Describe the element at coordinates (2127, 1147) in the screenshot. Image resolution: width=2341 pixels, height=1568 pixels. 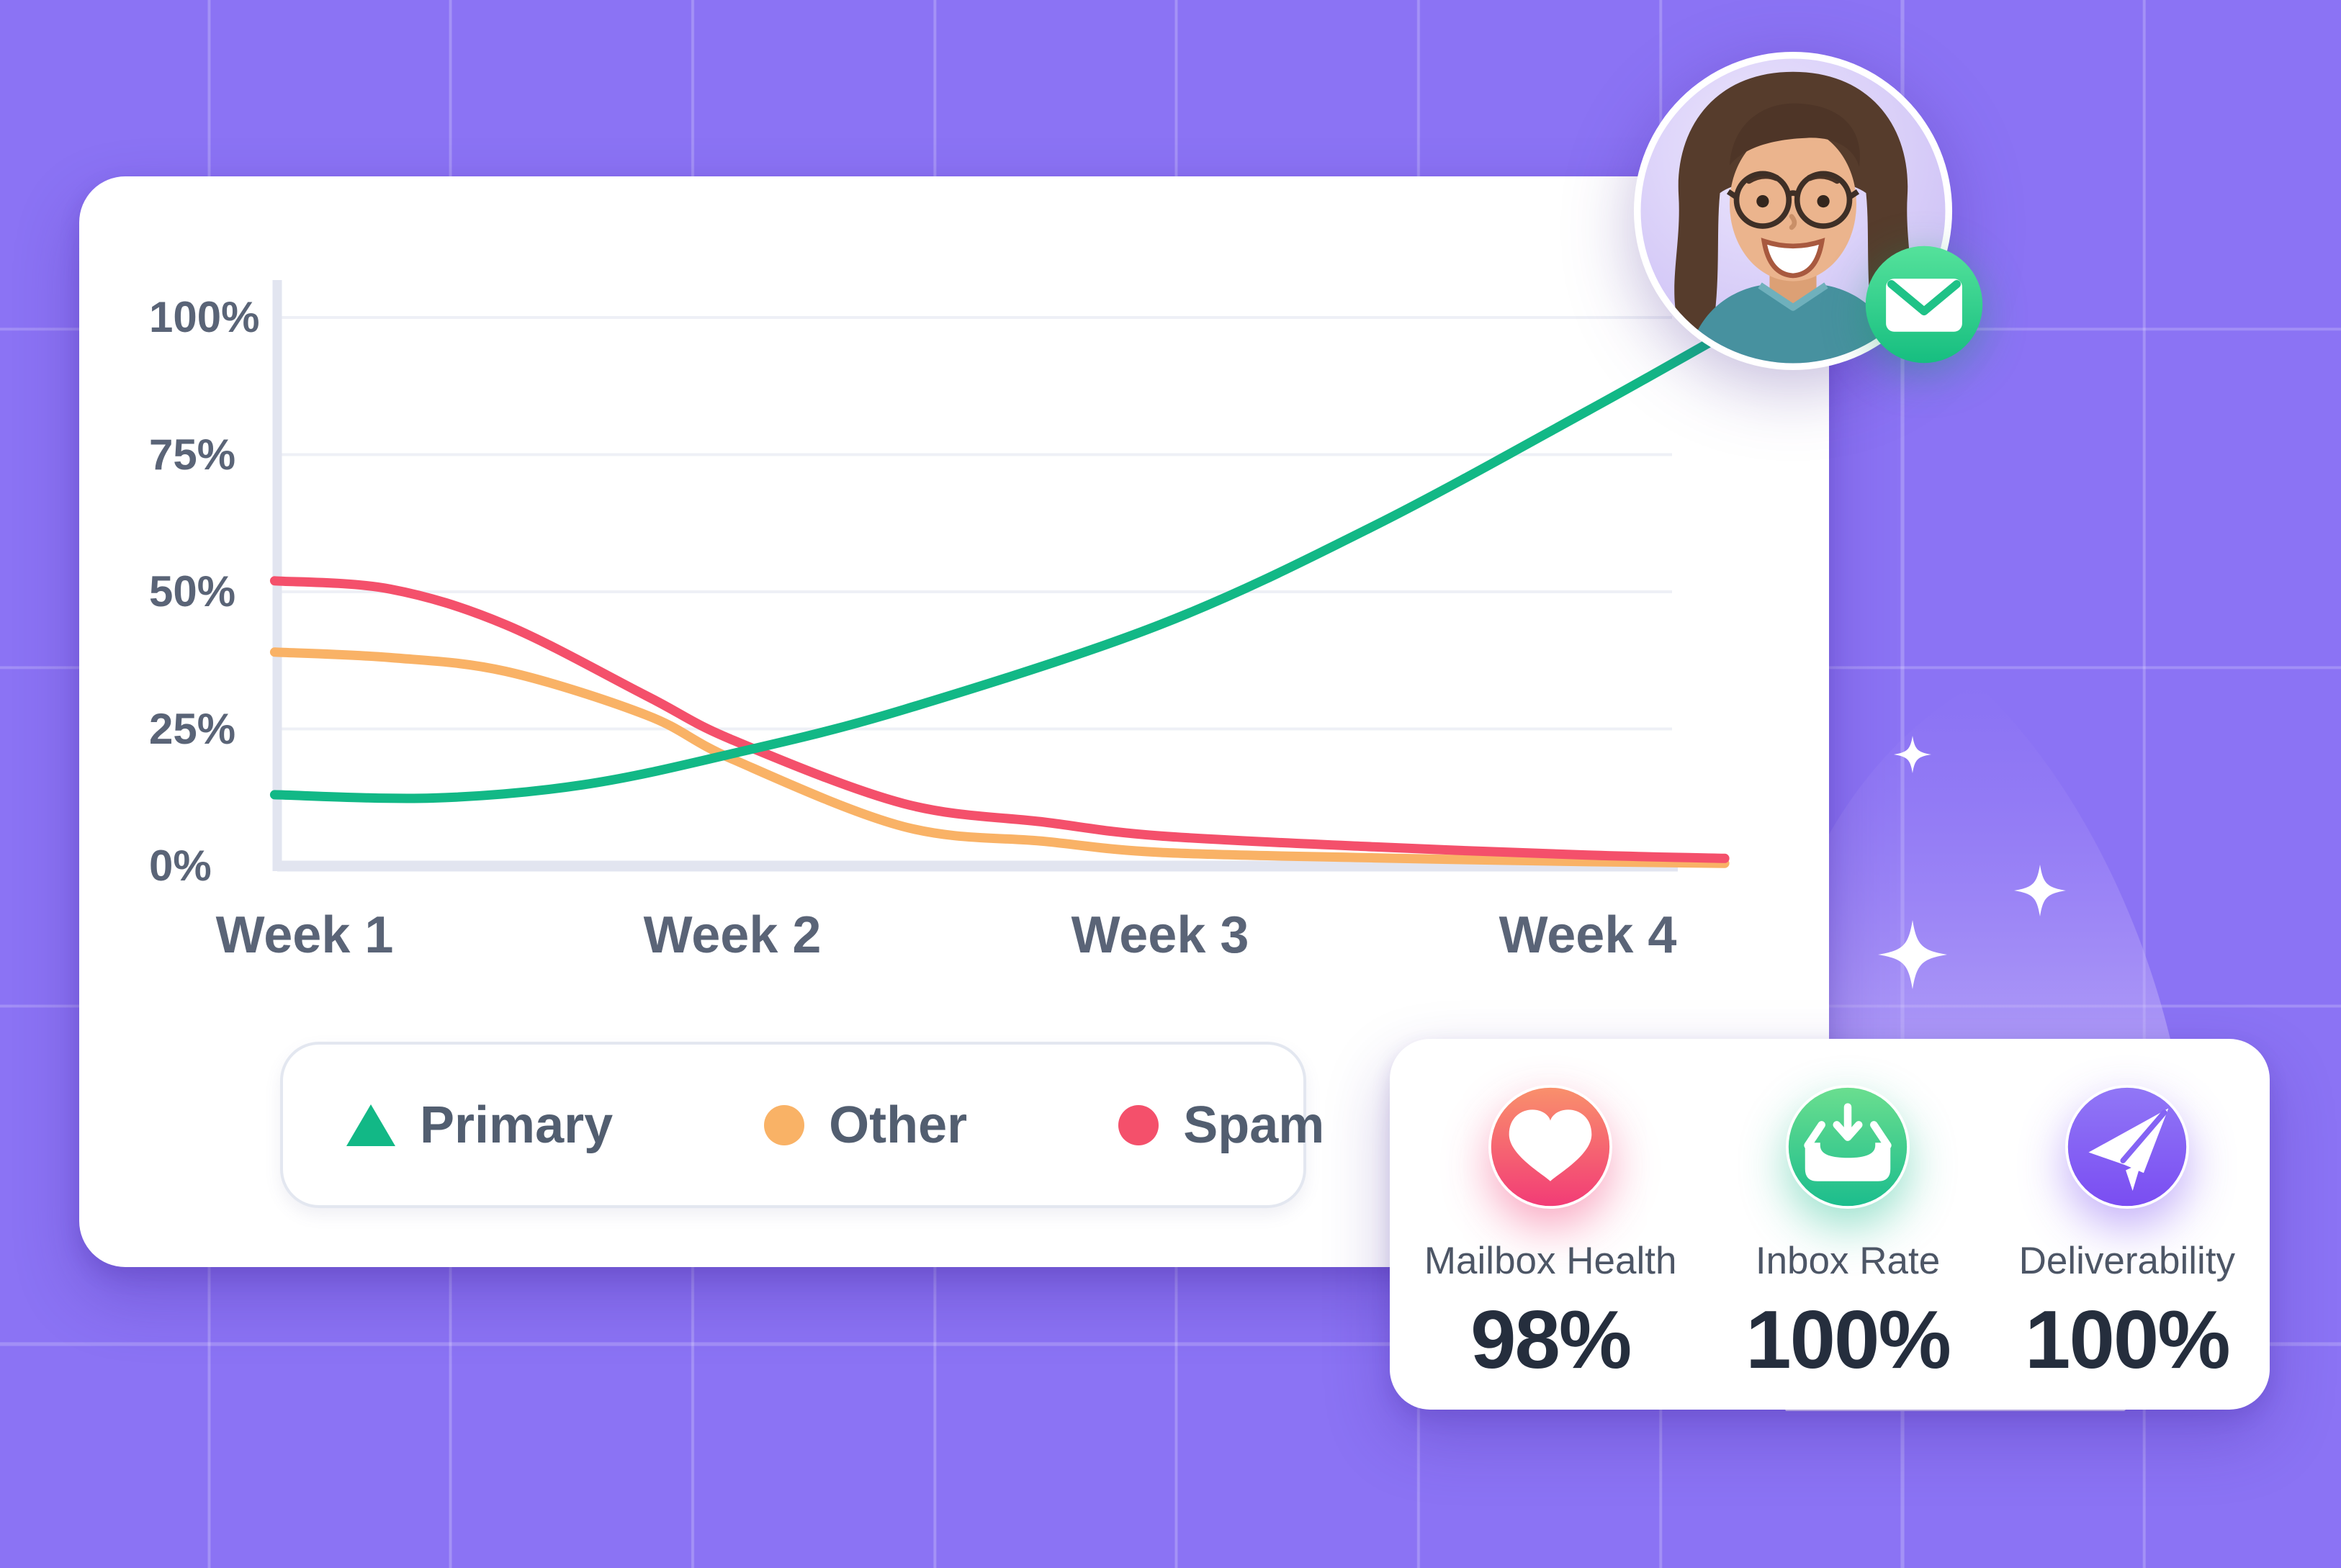
I see `paper-plane-icon` at that location.